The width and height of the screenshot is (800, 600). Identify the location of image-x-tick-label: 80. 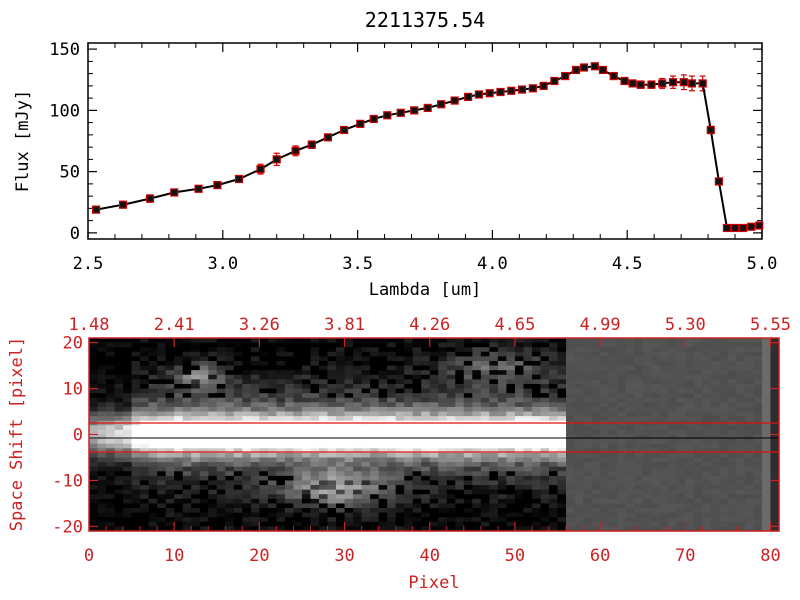
(770, 556).